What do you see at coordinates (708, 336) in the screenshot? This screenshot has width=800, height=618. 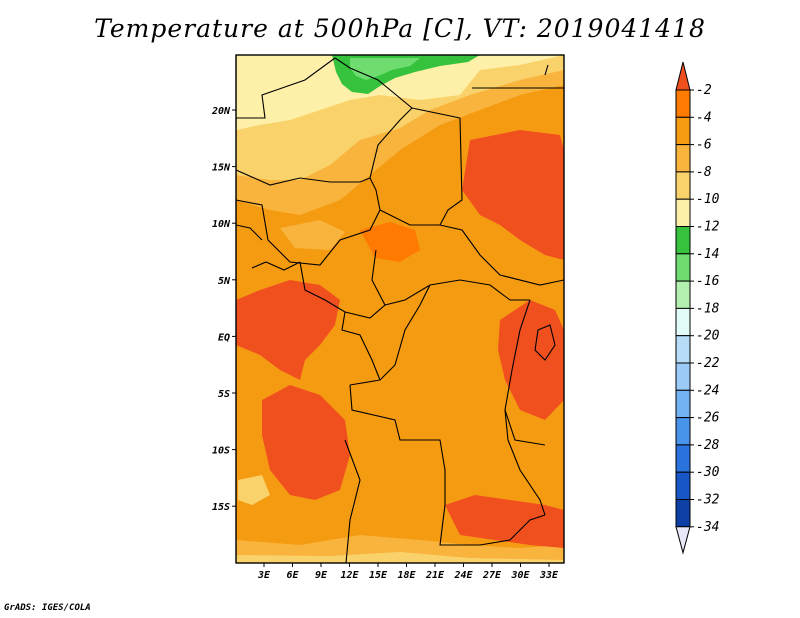 I see `colorbar-label: -20` at bounding box center [708, 336].